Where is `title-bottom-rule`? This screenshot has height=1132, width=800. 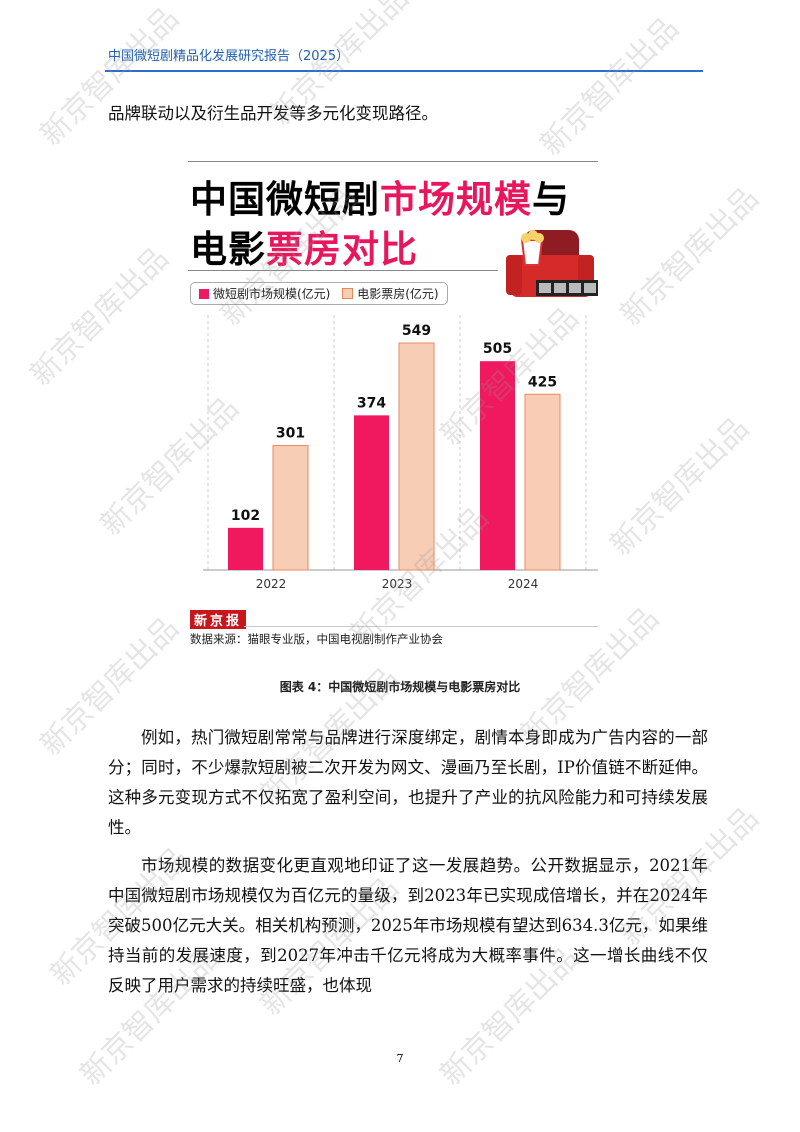
title-bottom-rule is located at coordinates (343, 270).